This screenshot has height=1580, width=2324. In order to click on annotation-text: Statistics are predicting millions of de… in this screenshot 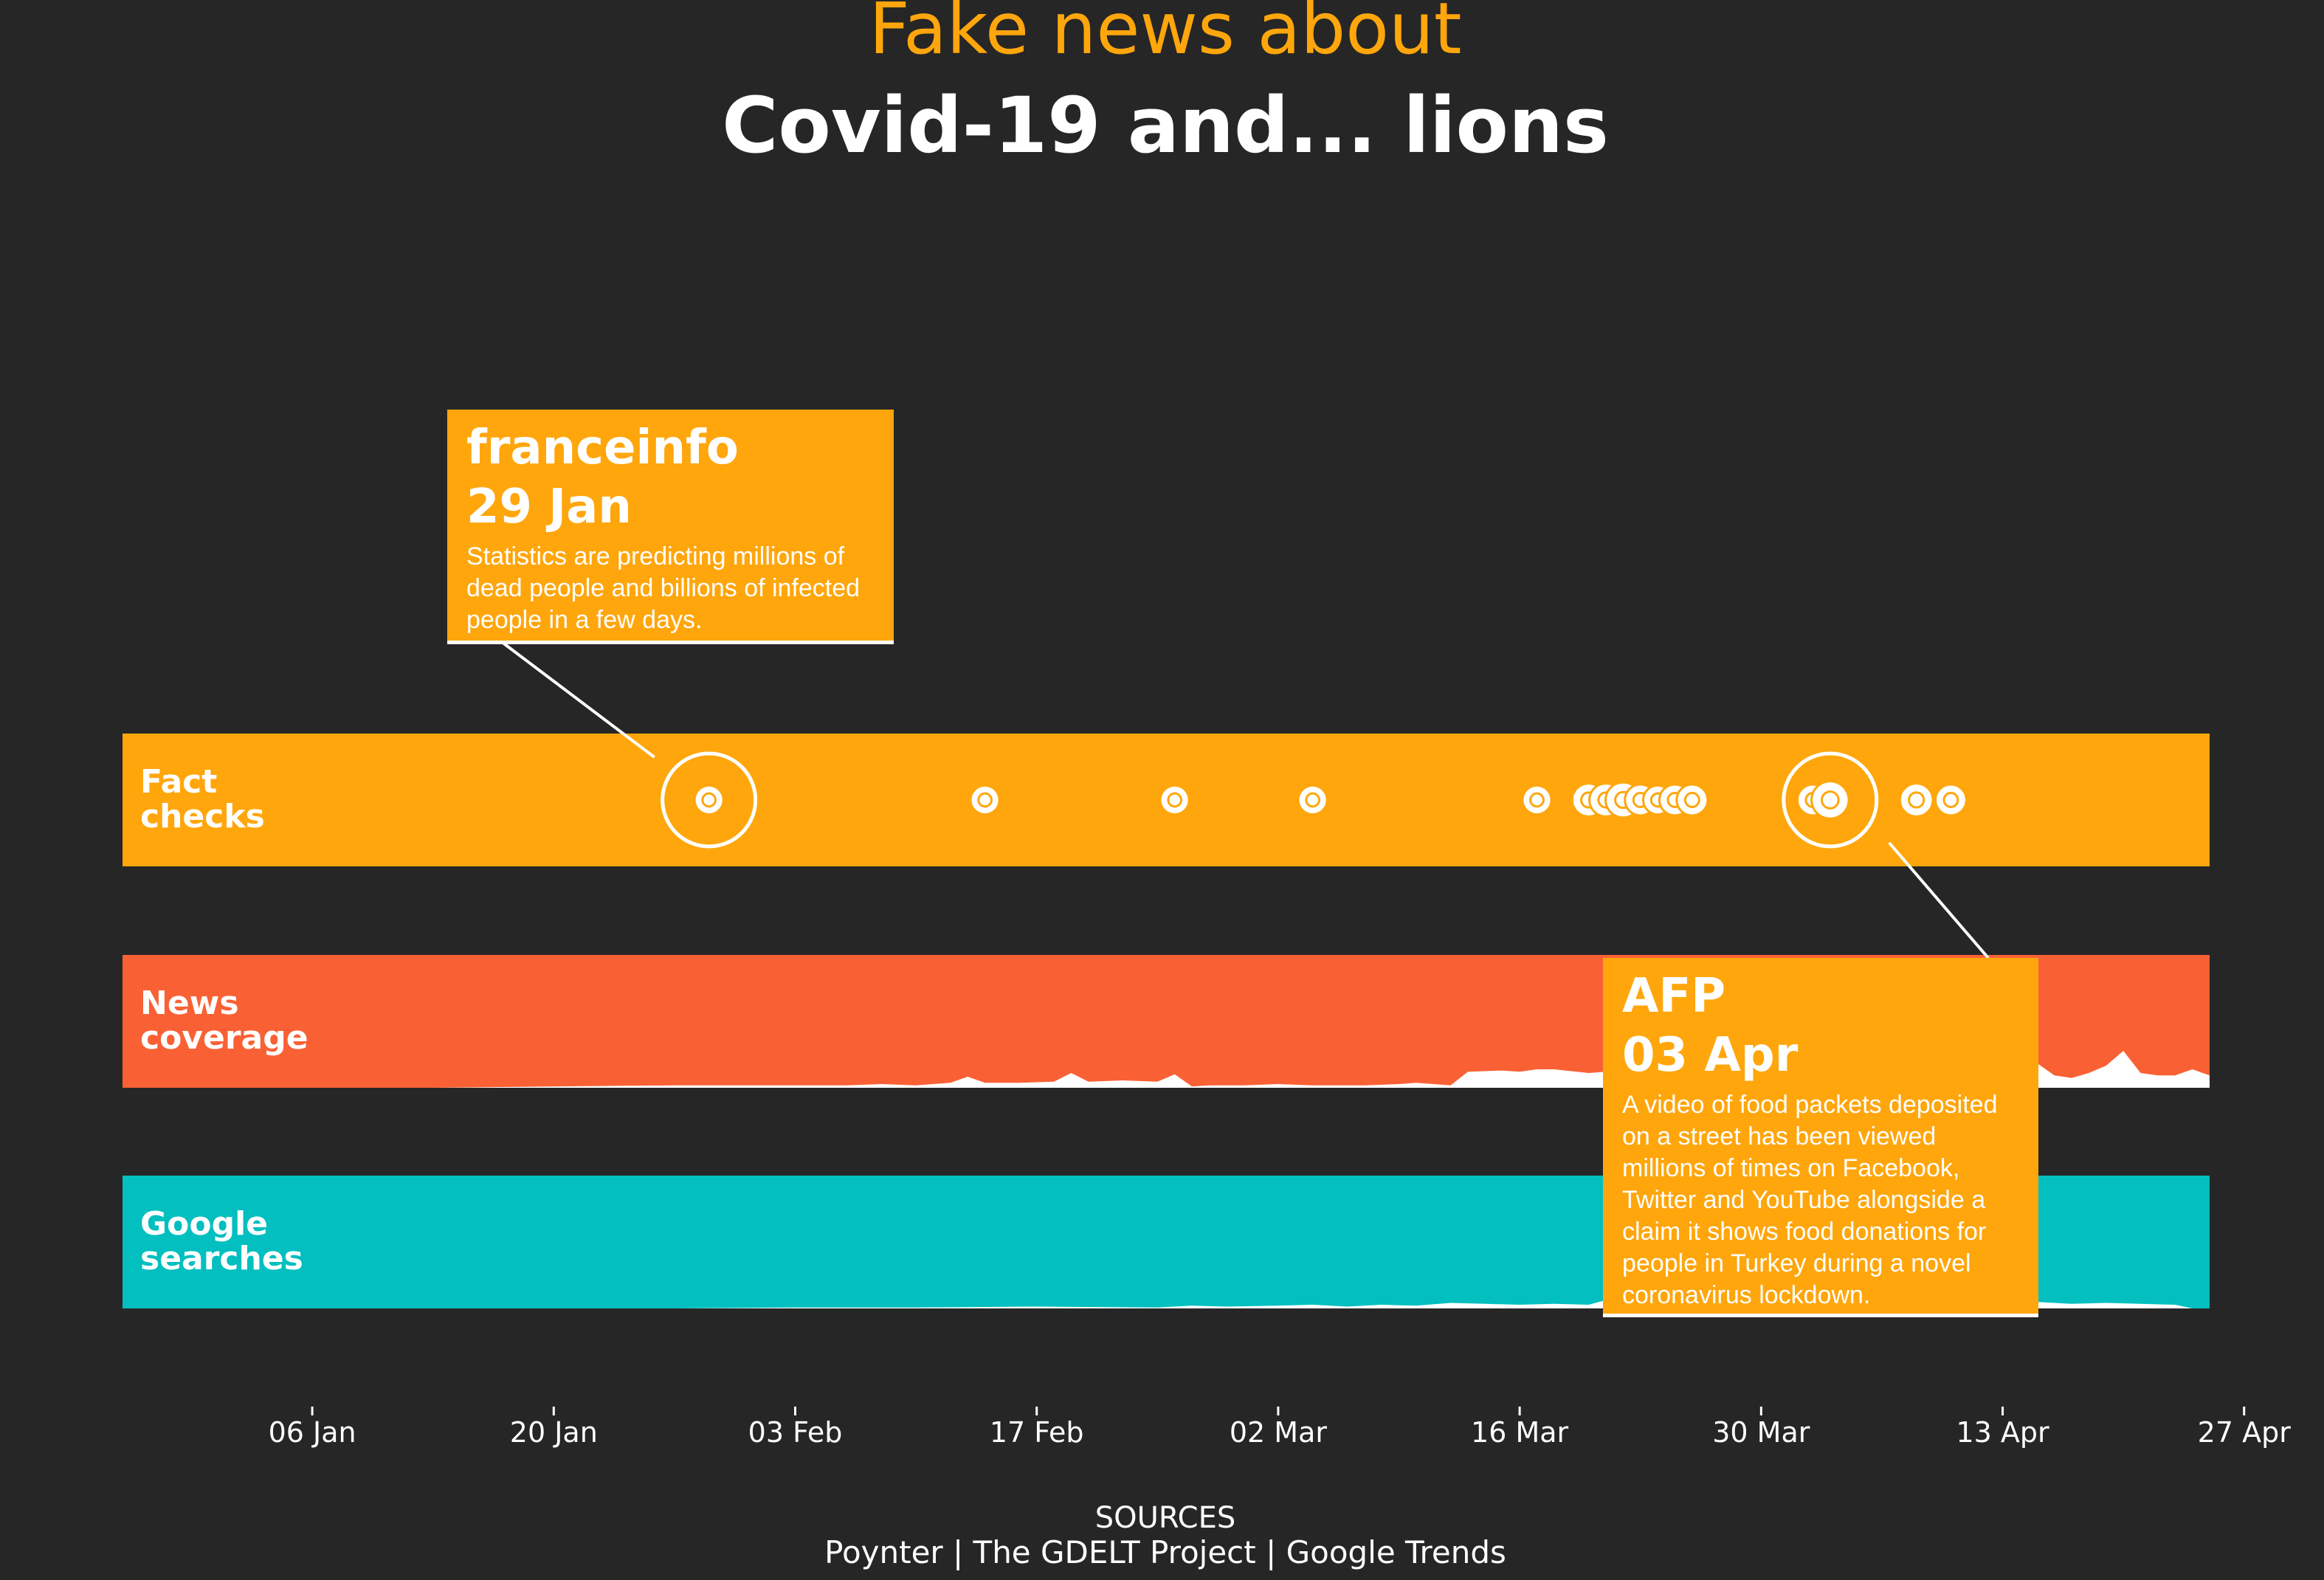, I will do `click(663, 588)`.